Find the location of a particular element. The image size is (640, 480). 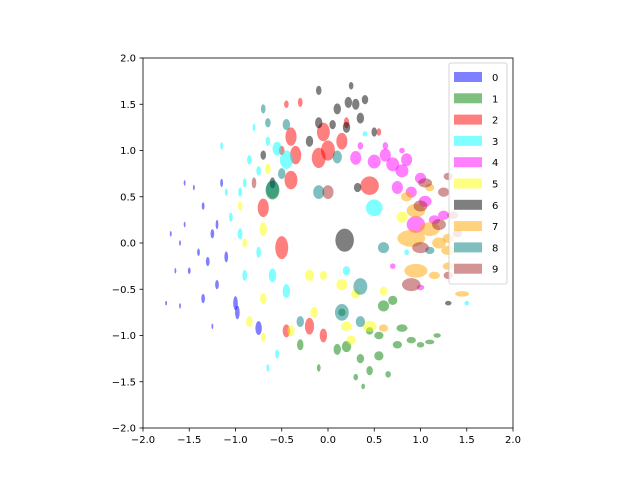

x-tick-label: −1.5 is located at coordinates (189, 440).